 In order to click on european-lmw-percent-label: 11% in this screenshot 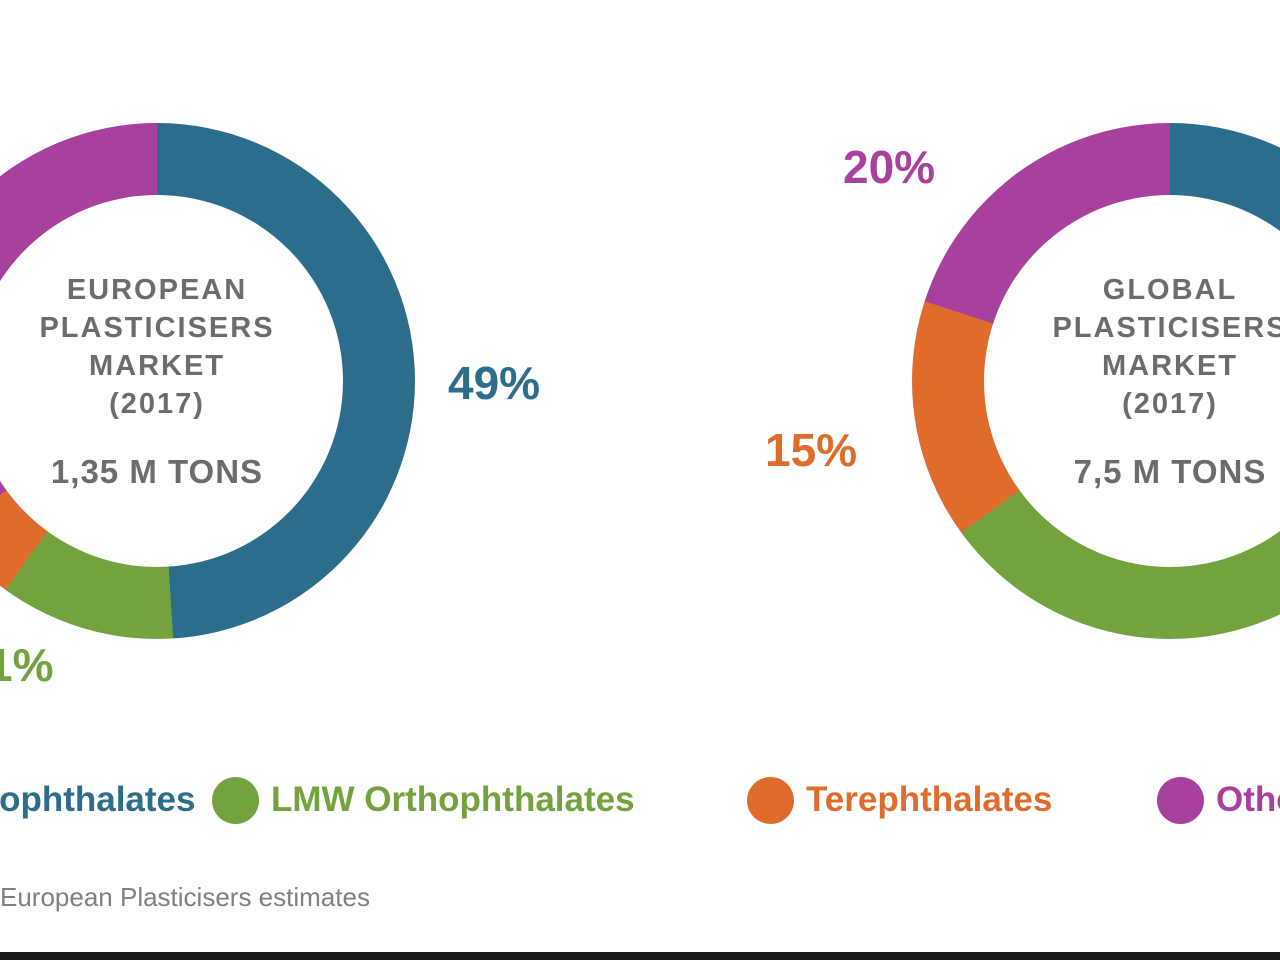, I will do `click(27, 665)`.